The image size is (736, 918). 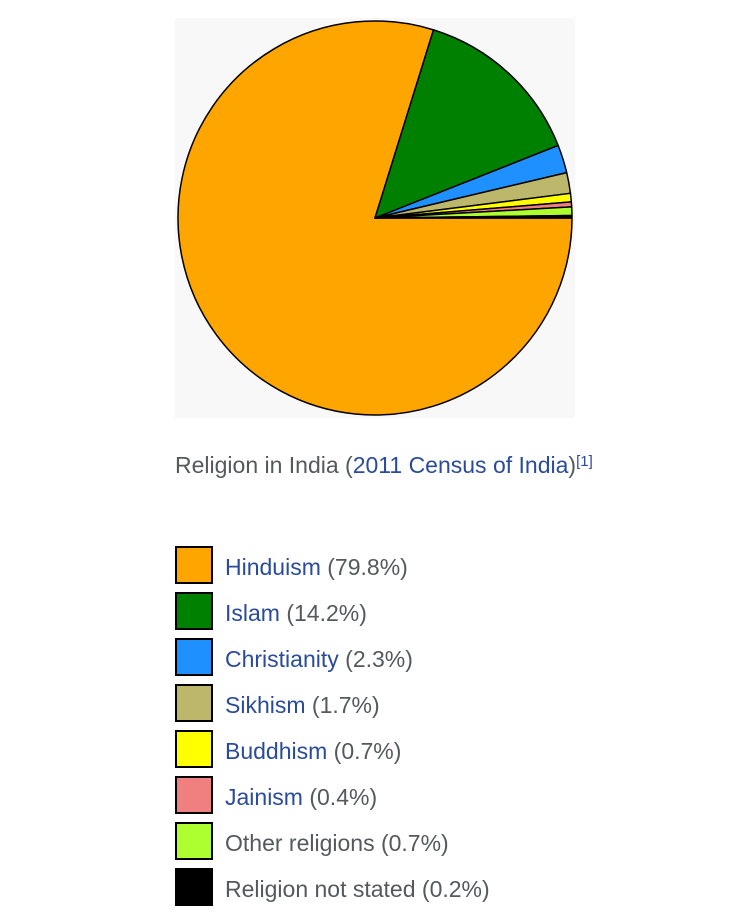 I want to click on caption-suffix: ), so click(x=572, y=465).